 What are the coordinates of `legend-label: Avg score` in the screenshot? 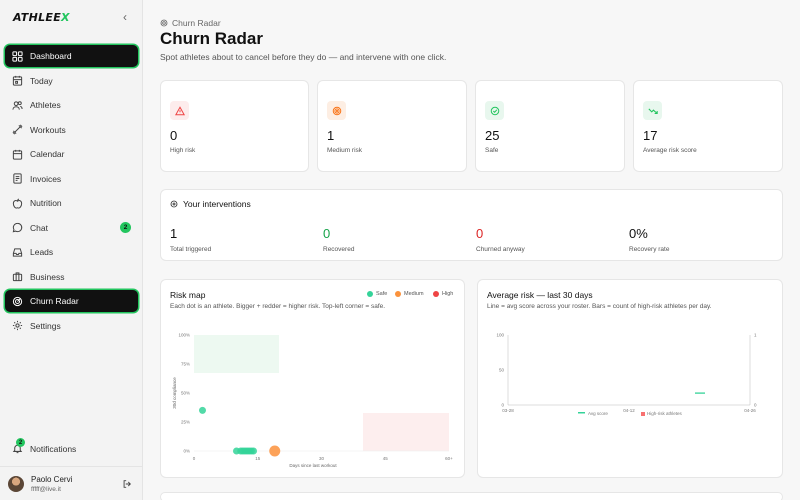 It's located at (598, 413).